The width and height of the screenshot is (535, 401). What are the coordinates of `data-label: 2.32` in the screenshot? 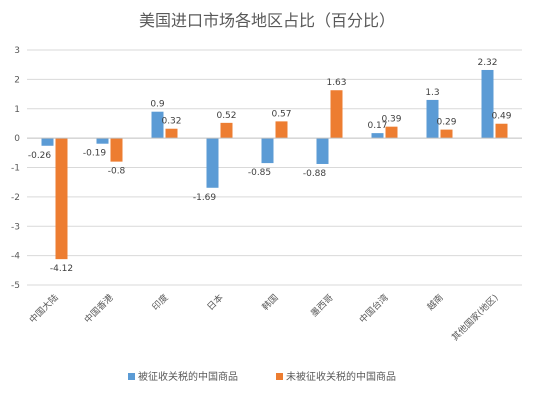 It's located at (487, 63).